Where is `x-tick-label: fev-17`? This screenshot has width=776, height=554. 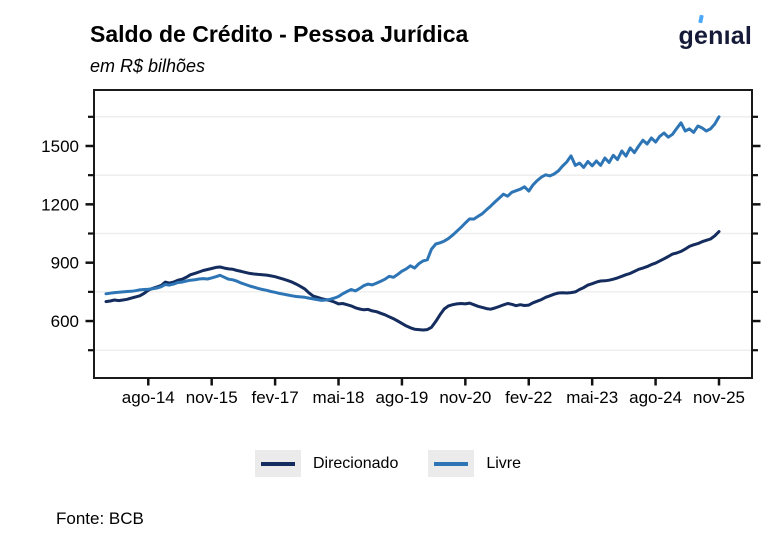
x-tick-label: fev-17 is located at coordinates (274, 397).